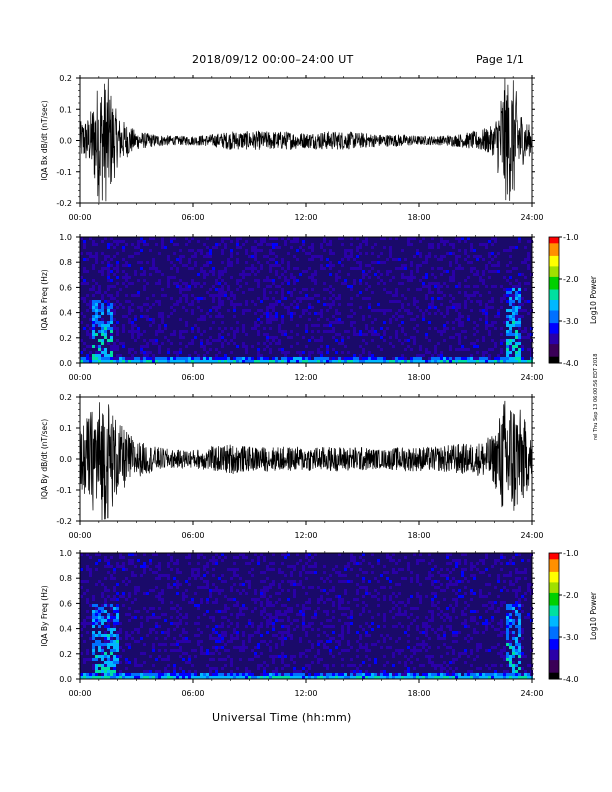  Describe the element at coordinates (531, 217) in the screenshot. I see `x-tick-label: 24:00` at that location.